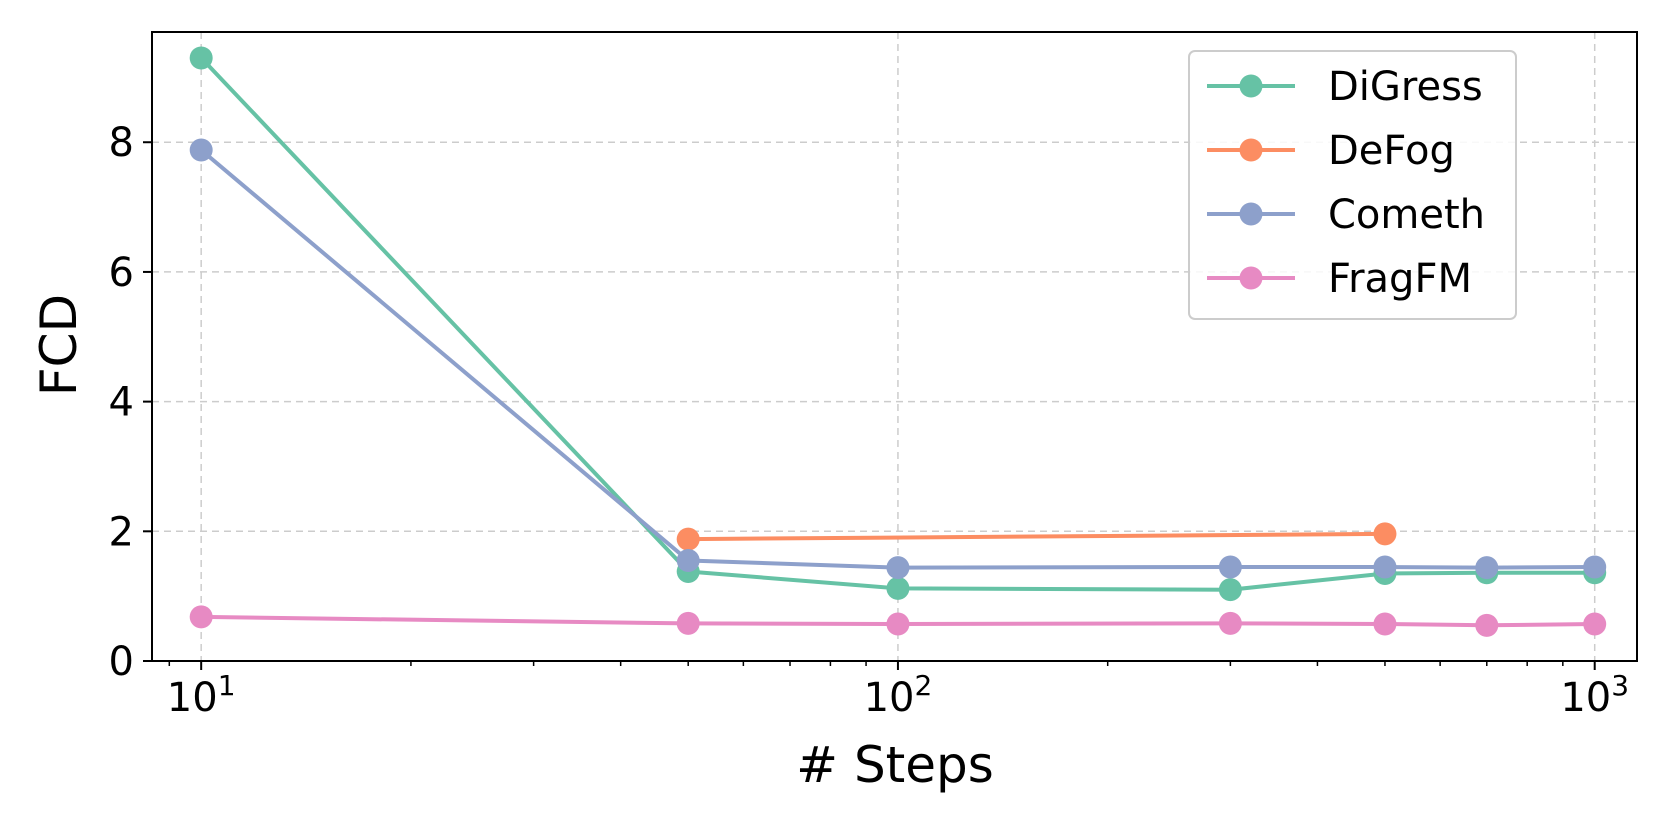  I want to click on series-line-defog, so click(1037, 536).